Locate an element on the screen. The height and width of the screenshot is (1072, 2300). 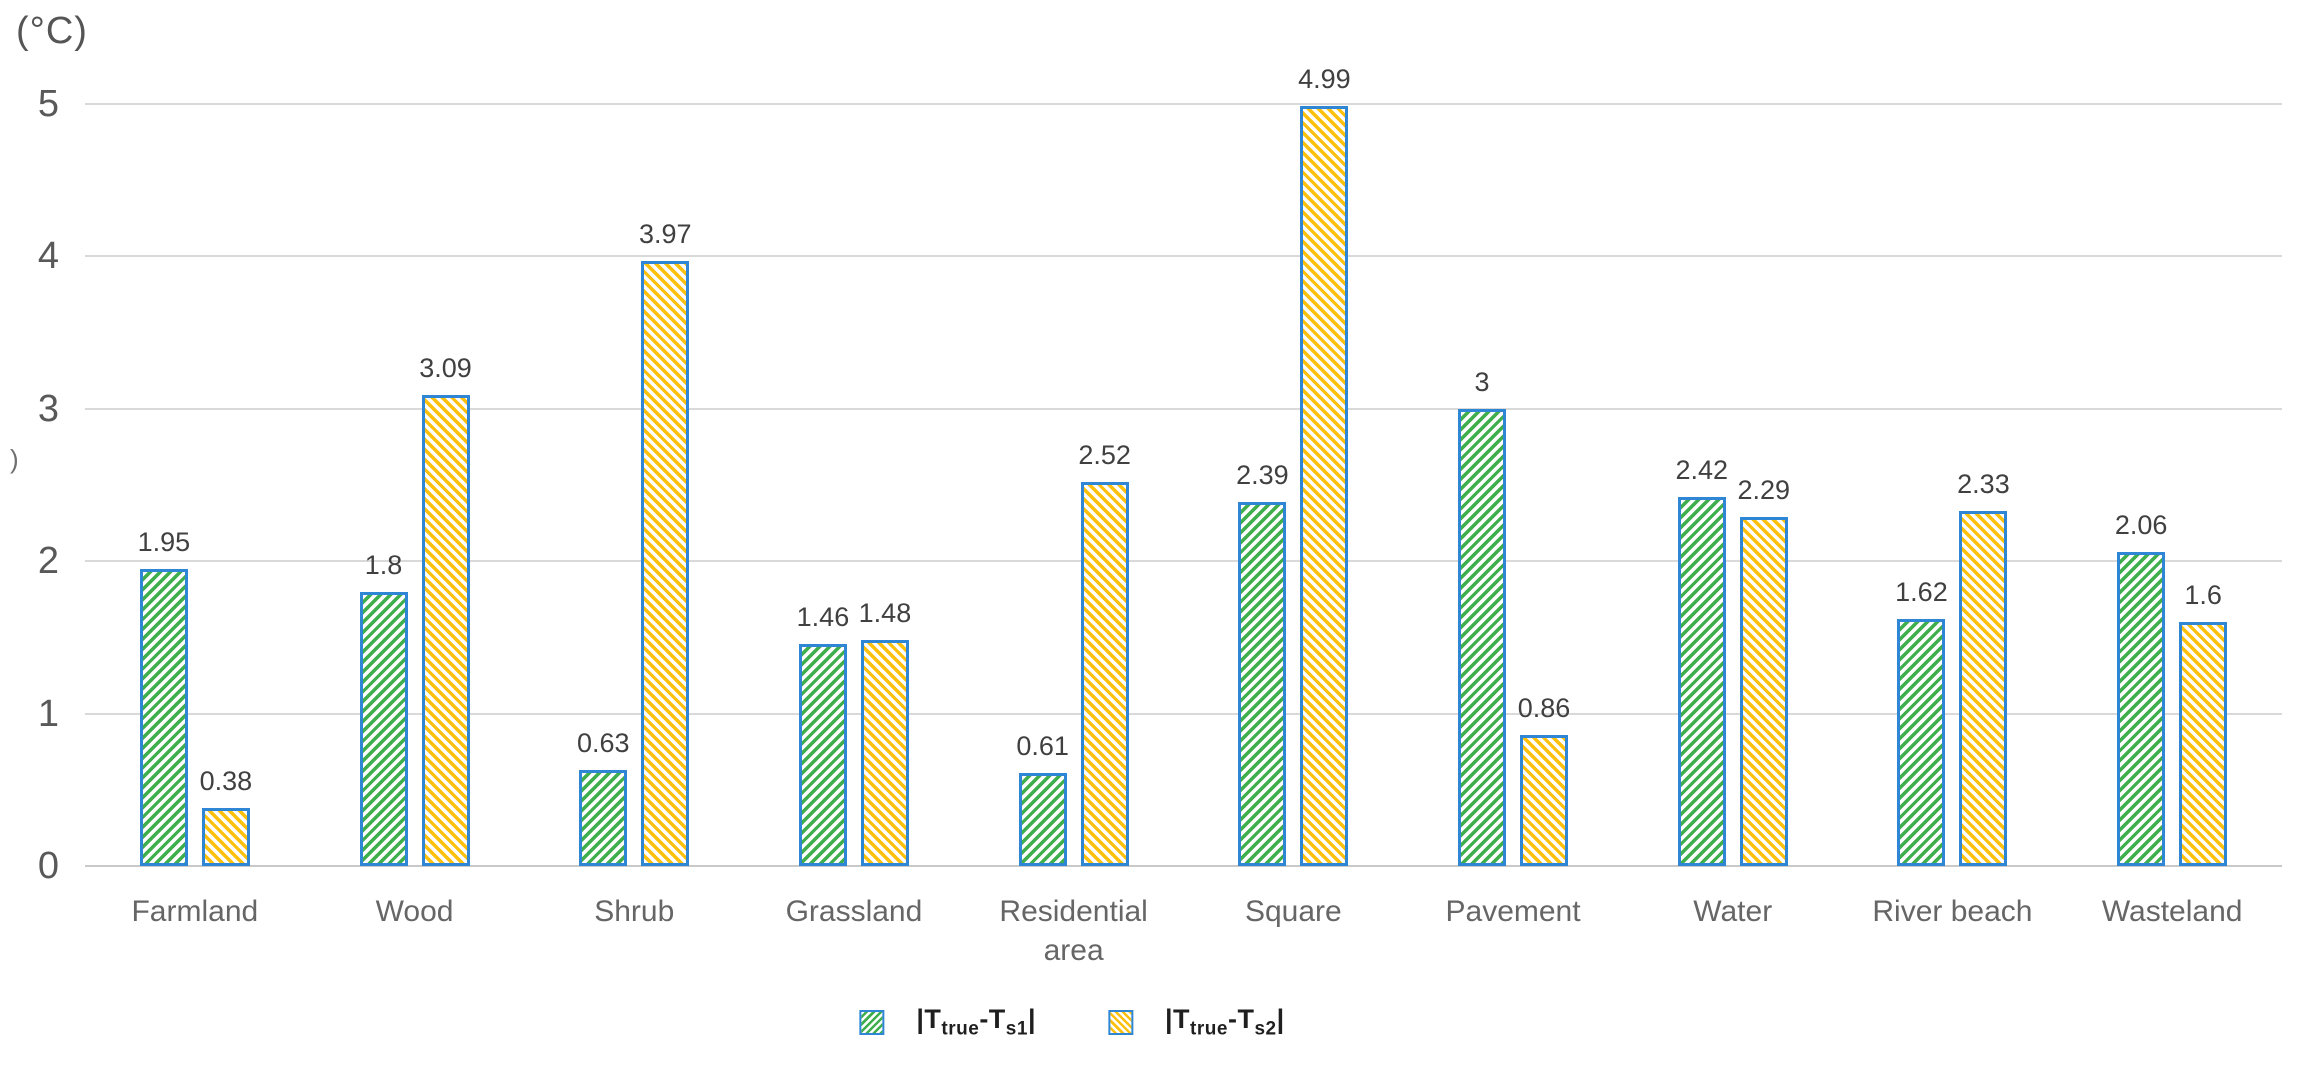
x-axis-label-wasteland: Wasteland is located at coordinates (2172, 911).